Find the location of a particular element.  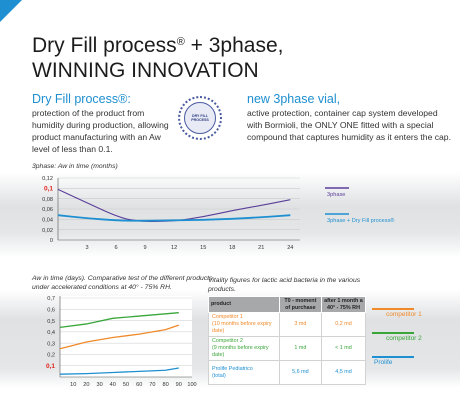

chart1-y-tick-label: 0,06 is located at coordinates (47, 210).